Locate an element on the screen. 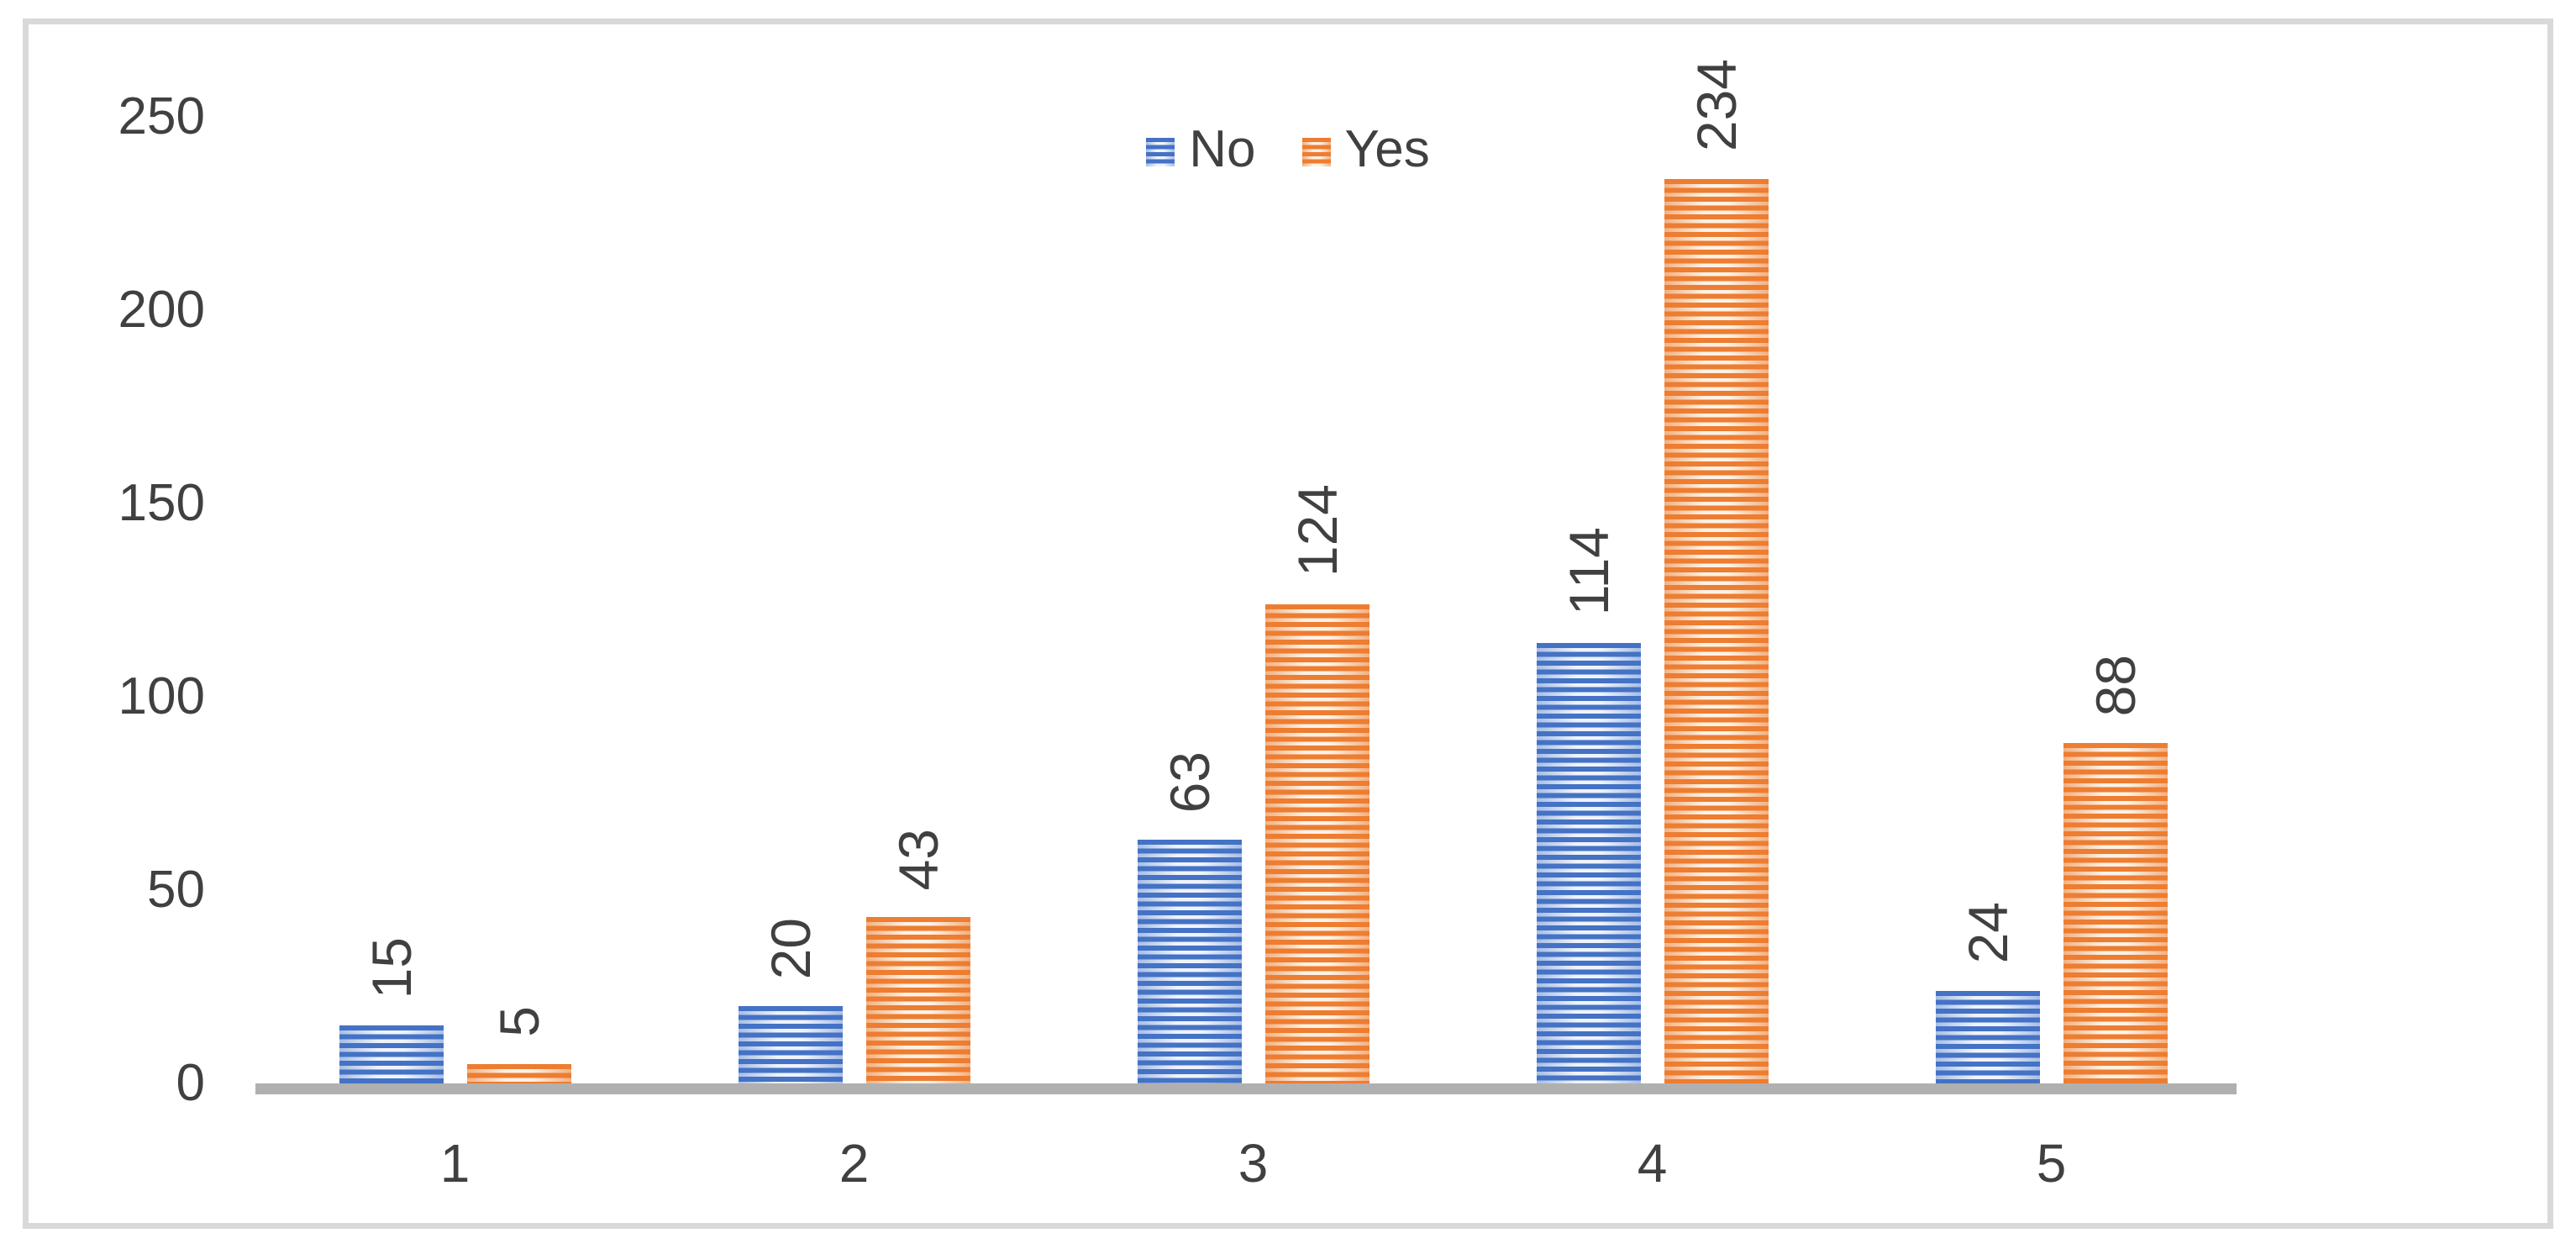 The width and height of the screenshot is (2576, 1249). data-label-yes-category-5: 88 is located at coordinates (2115, 686).